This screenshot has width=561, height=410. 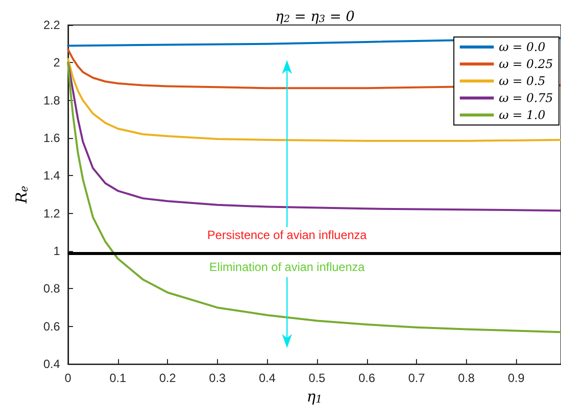 What do you see at coordinates (51, 138) in the screenshot?
I see `y-tick-label: 1.6` at bounding box center [51, 138].